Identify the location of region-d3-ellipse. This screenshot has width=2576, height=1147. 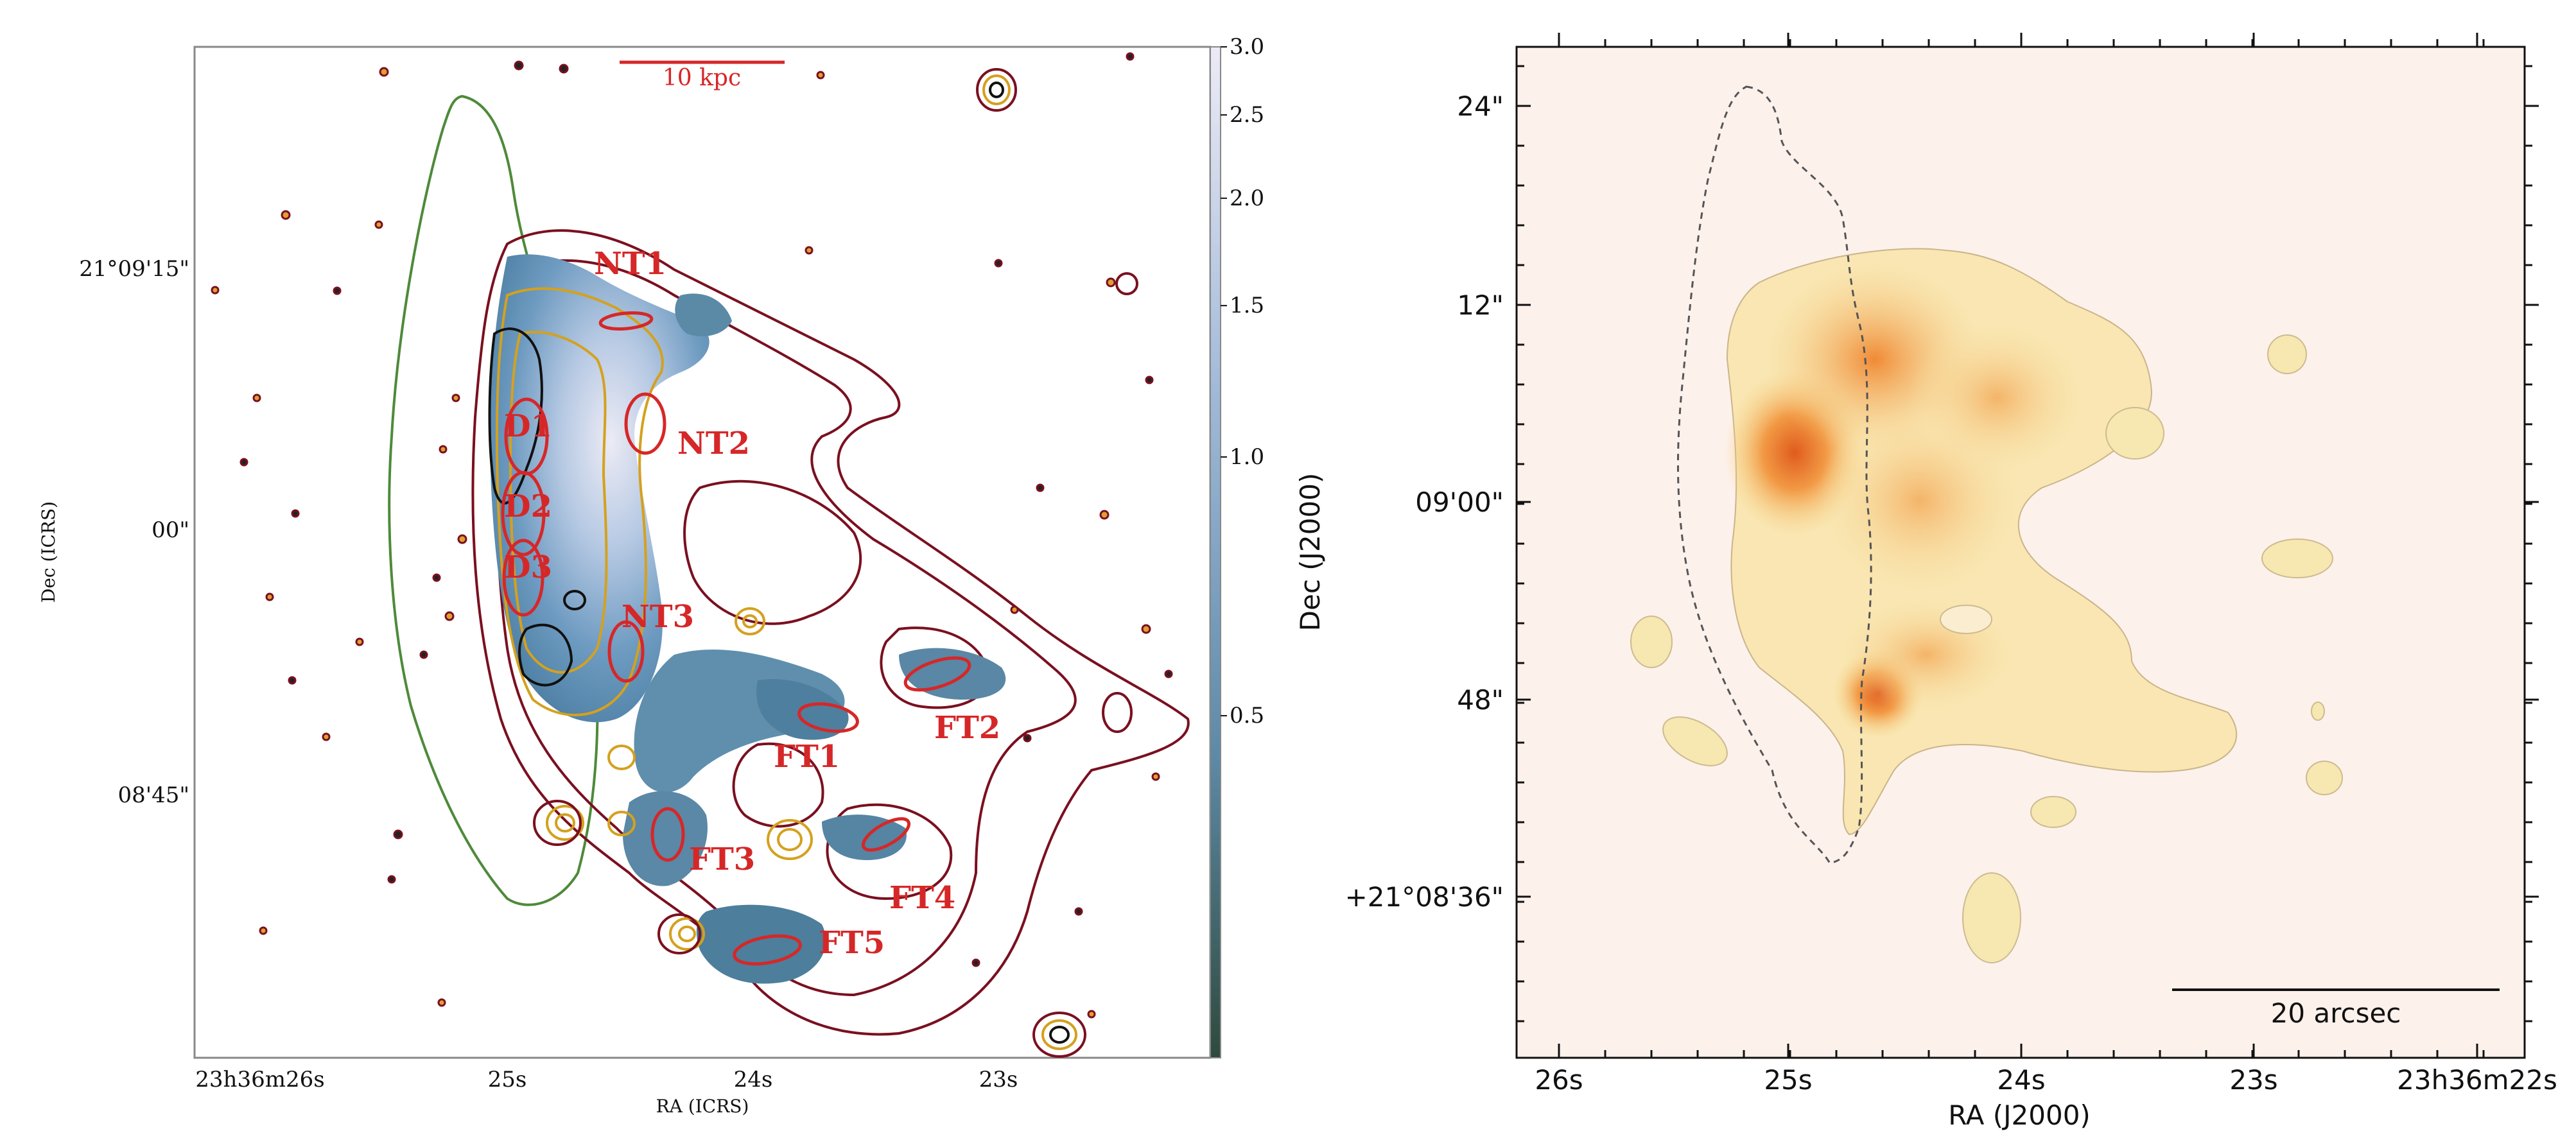
(523, 578).